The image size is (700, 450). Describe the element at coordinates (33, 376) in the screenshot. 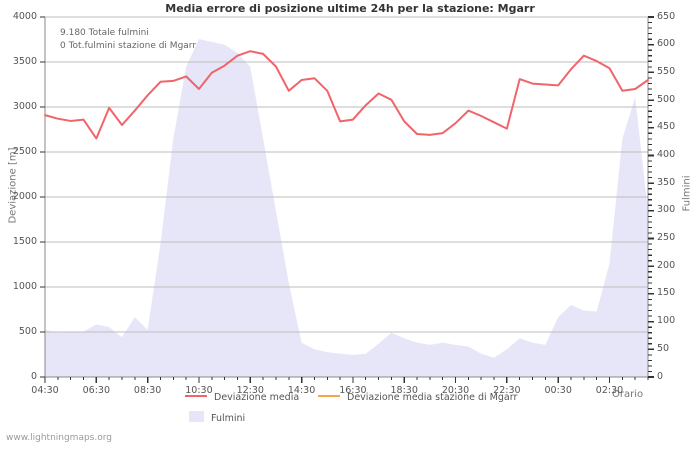

I see `y-axis-left-tick-0: 0` at that location.